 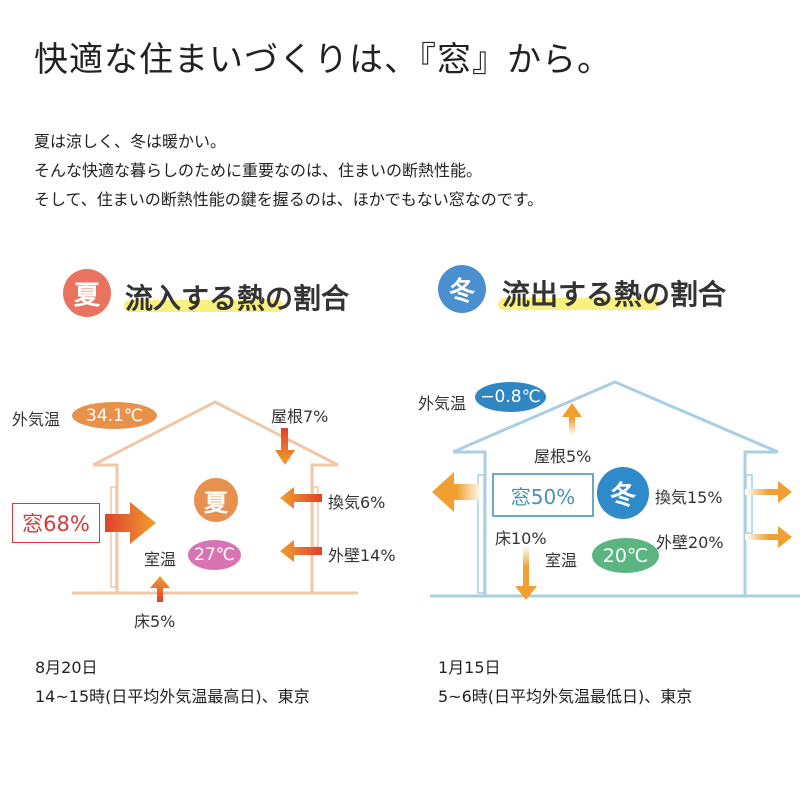 I want to click on winter-roof-arrow, so click(x=572, y=419).